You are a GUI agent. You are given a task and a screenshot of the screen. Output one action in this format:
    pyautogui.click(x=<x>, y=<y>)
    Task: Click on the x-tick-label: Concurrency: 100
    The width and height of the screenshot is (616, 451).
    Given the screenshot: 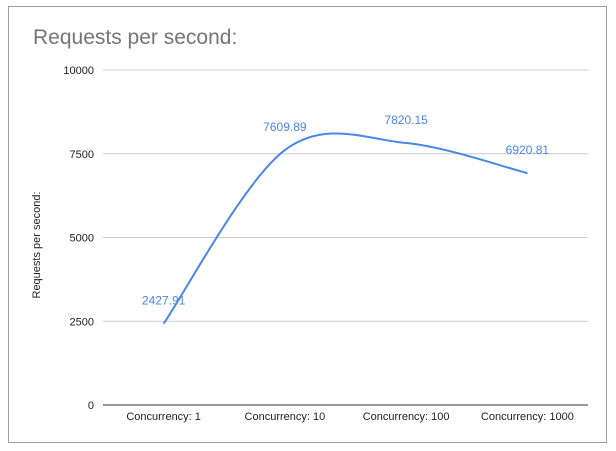 What is the action you would take?
    pyautogui.click(x=406, y=417)
    